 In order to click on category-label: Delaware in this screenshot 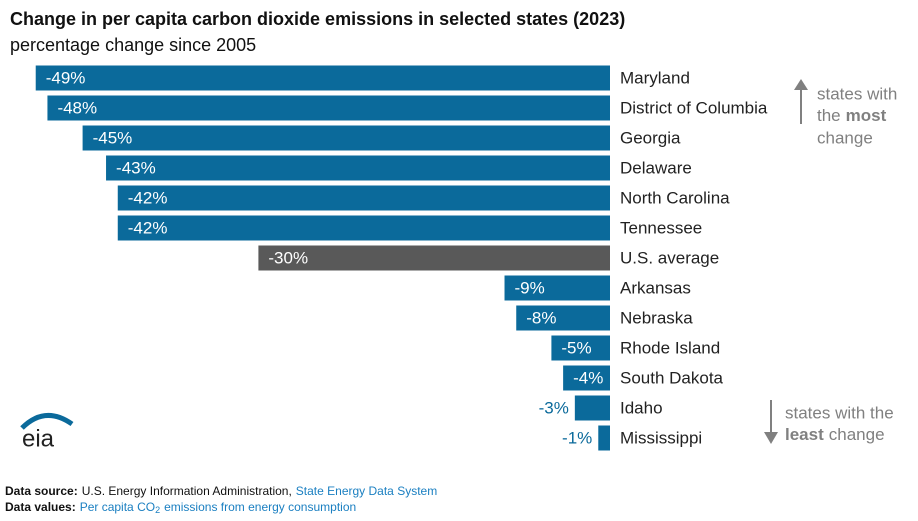, I will do `click(656, 167)`.